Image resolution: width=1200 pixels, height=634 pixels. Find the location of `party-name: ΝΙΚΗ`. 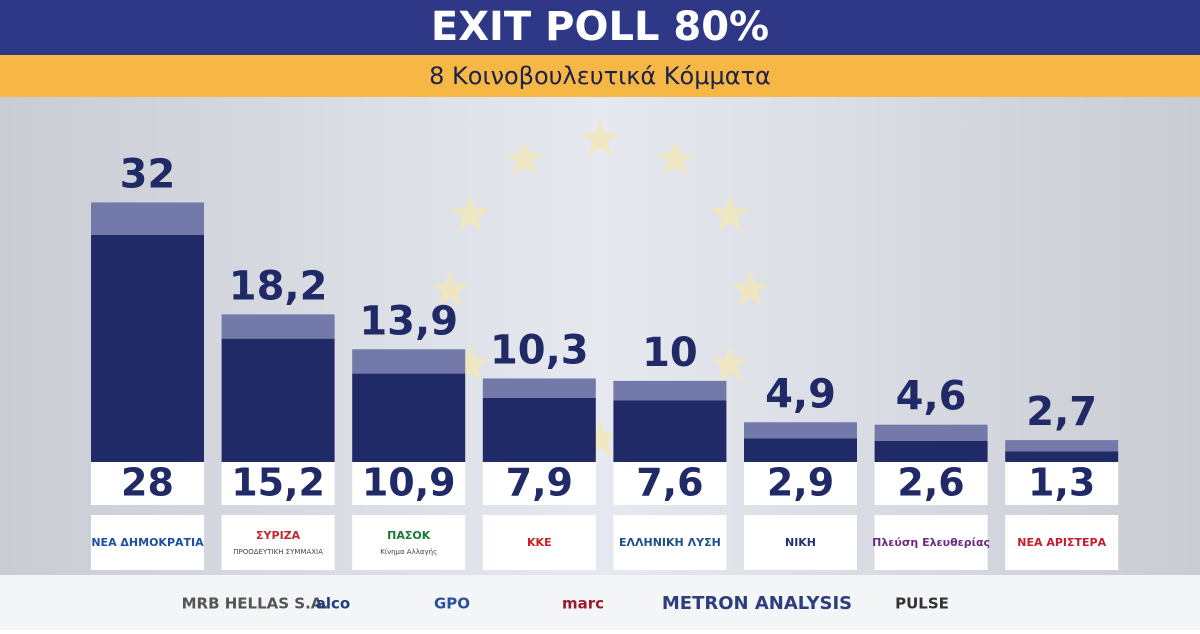

party-name: ΝΙΚΗ is located at coordinates (800, 542).